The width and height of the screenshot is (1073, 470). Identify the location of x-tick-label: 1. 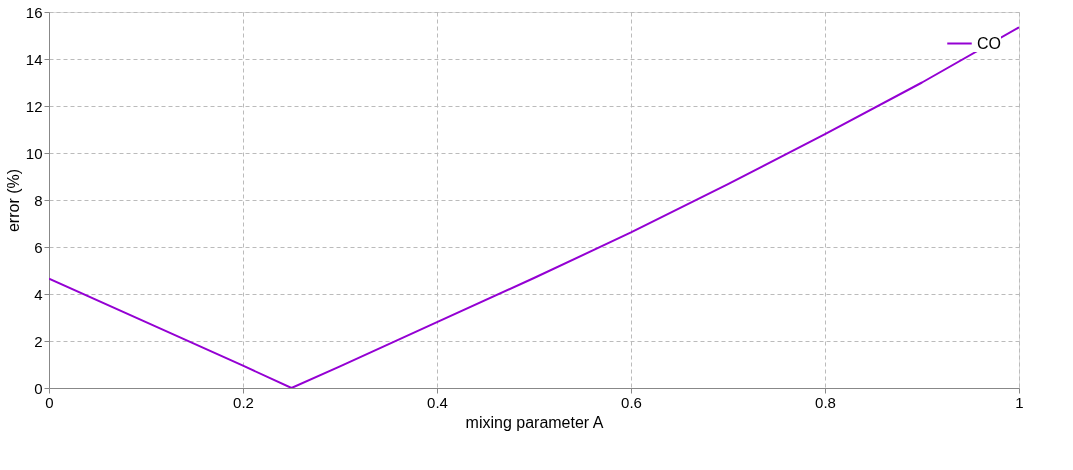
(1019, 402).